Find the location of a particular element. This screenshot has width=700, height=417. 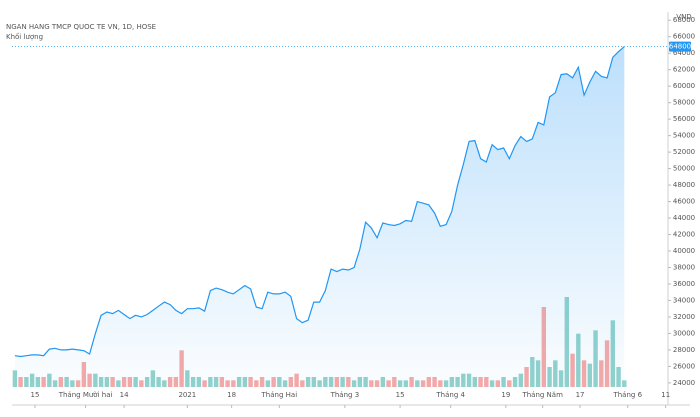

y-tick-label: 50000 is located at coordinates (684, 169).